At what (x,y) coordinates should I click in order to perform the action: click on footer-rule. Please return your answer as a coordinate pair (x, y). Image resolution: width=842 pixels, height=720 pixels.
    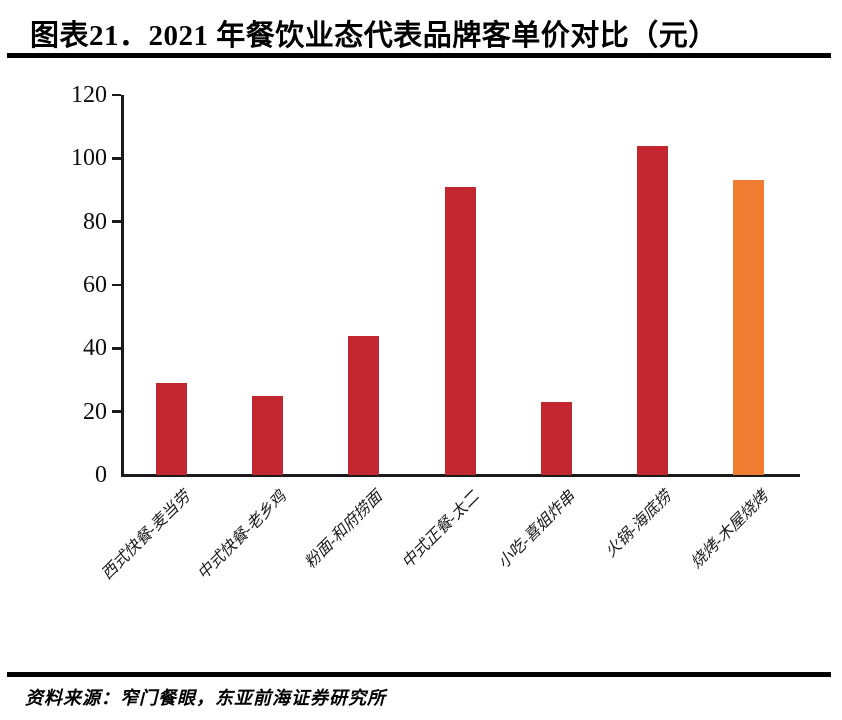
    Looking at the image, I should click on (419, 674).